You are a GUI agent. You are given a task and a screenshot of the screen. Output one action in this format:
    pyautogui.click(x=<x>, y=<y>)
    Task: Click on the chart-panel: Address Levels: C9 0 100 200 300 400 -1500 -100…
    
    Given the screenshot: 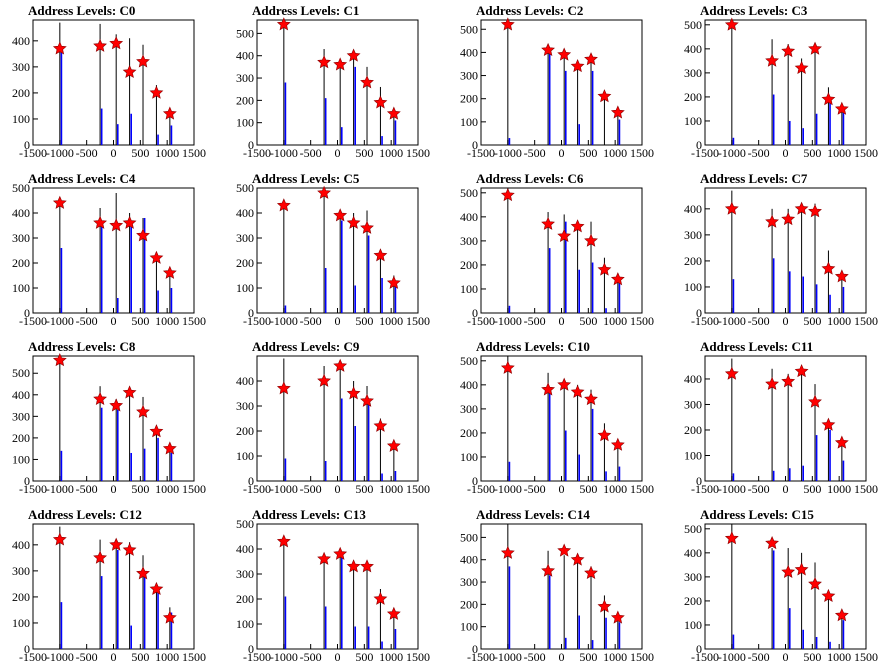 What is the action you would take?
    pyautogui.click(x=336, y=420)
    